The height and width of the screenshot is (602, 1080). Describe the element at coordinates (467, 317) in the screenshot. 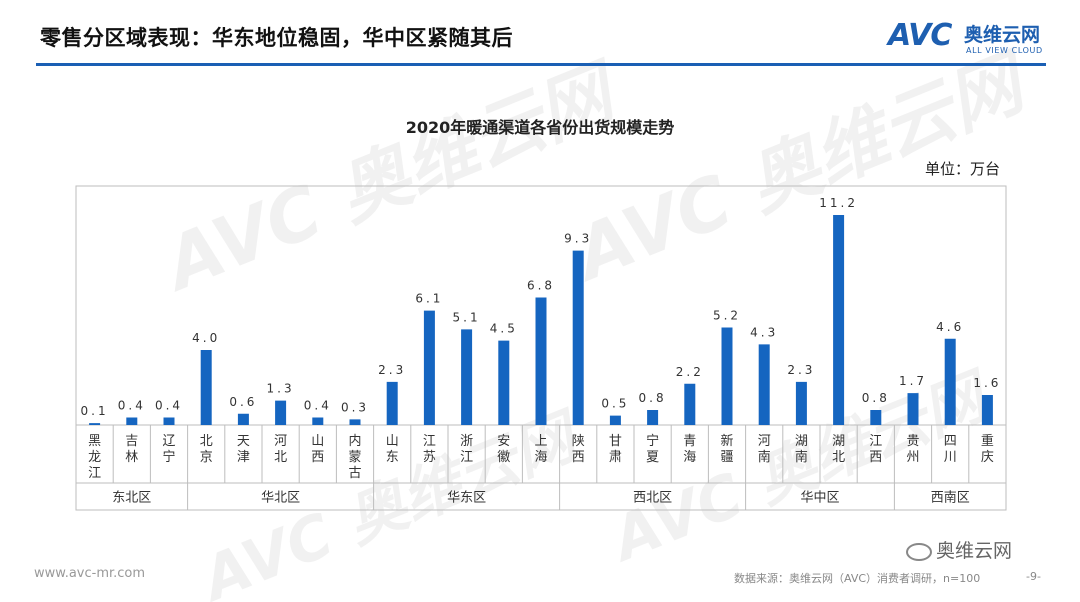

I see `data-label: 5.1` at that location.